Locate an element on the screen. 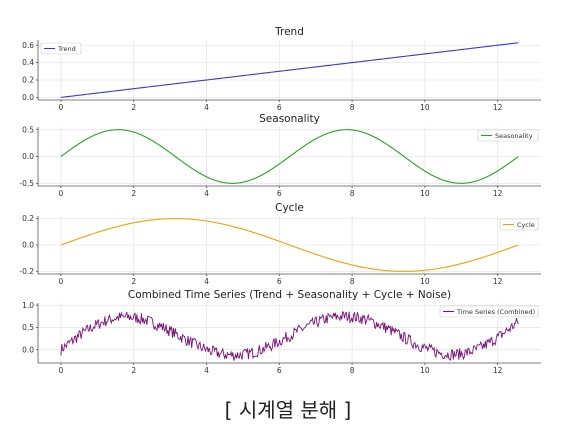 The width and height of the screenshot is (576, 426). subplot-title: Seasonality is located at coordinates (289, 119).